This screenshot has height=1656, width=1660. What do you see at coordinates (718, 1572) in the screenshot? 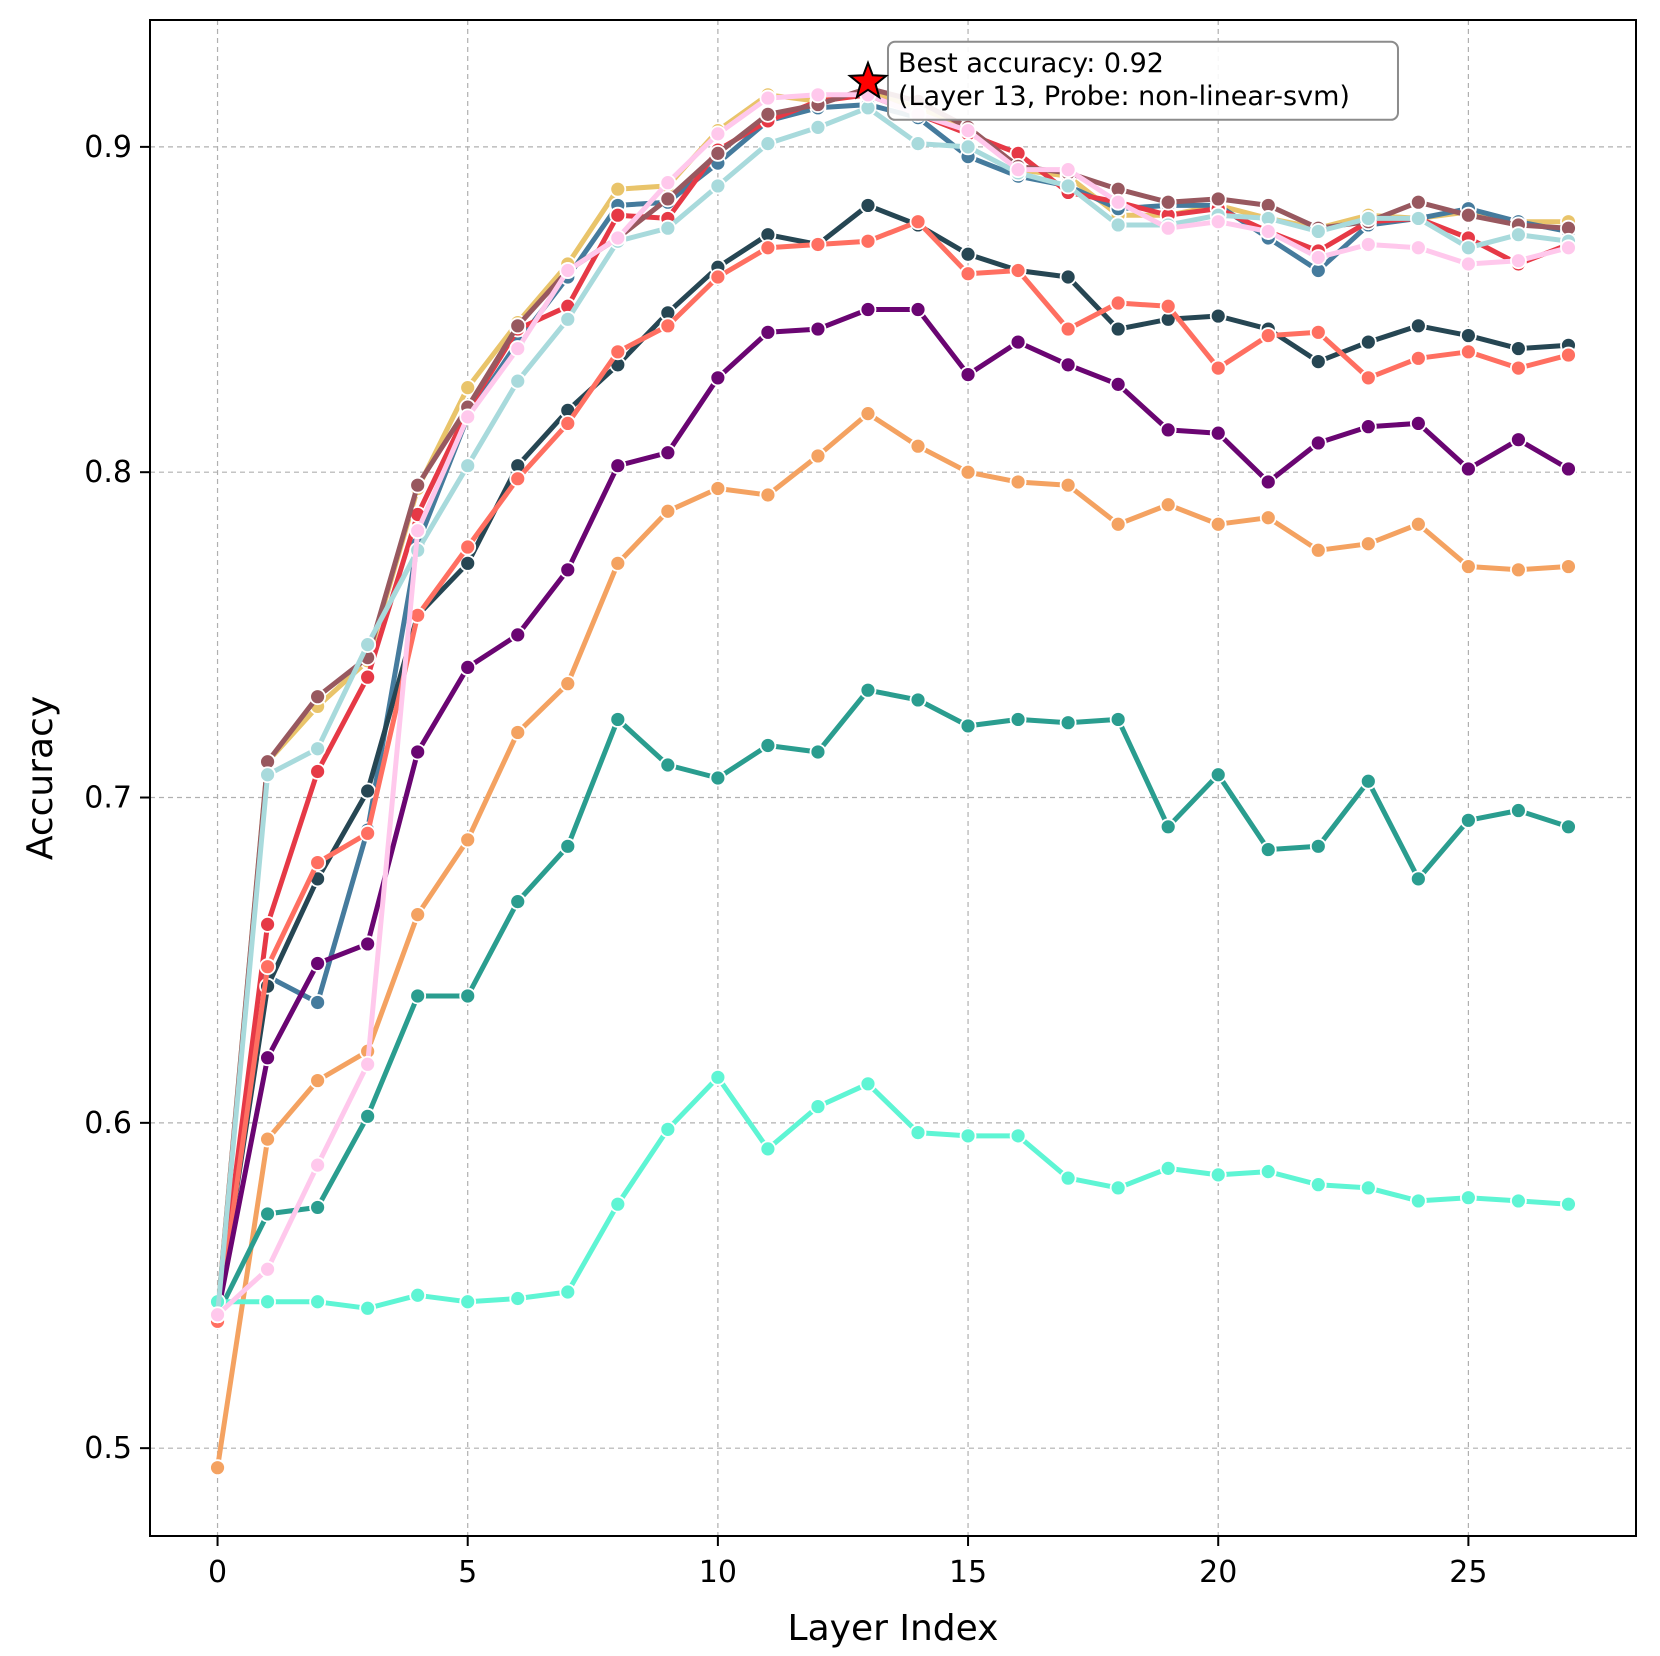
I see `x-tick-label: 10` at bounding box center [718, 1572].